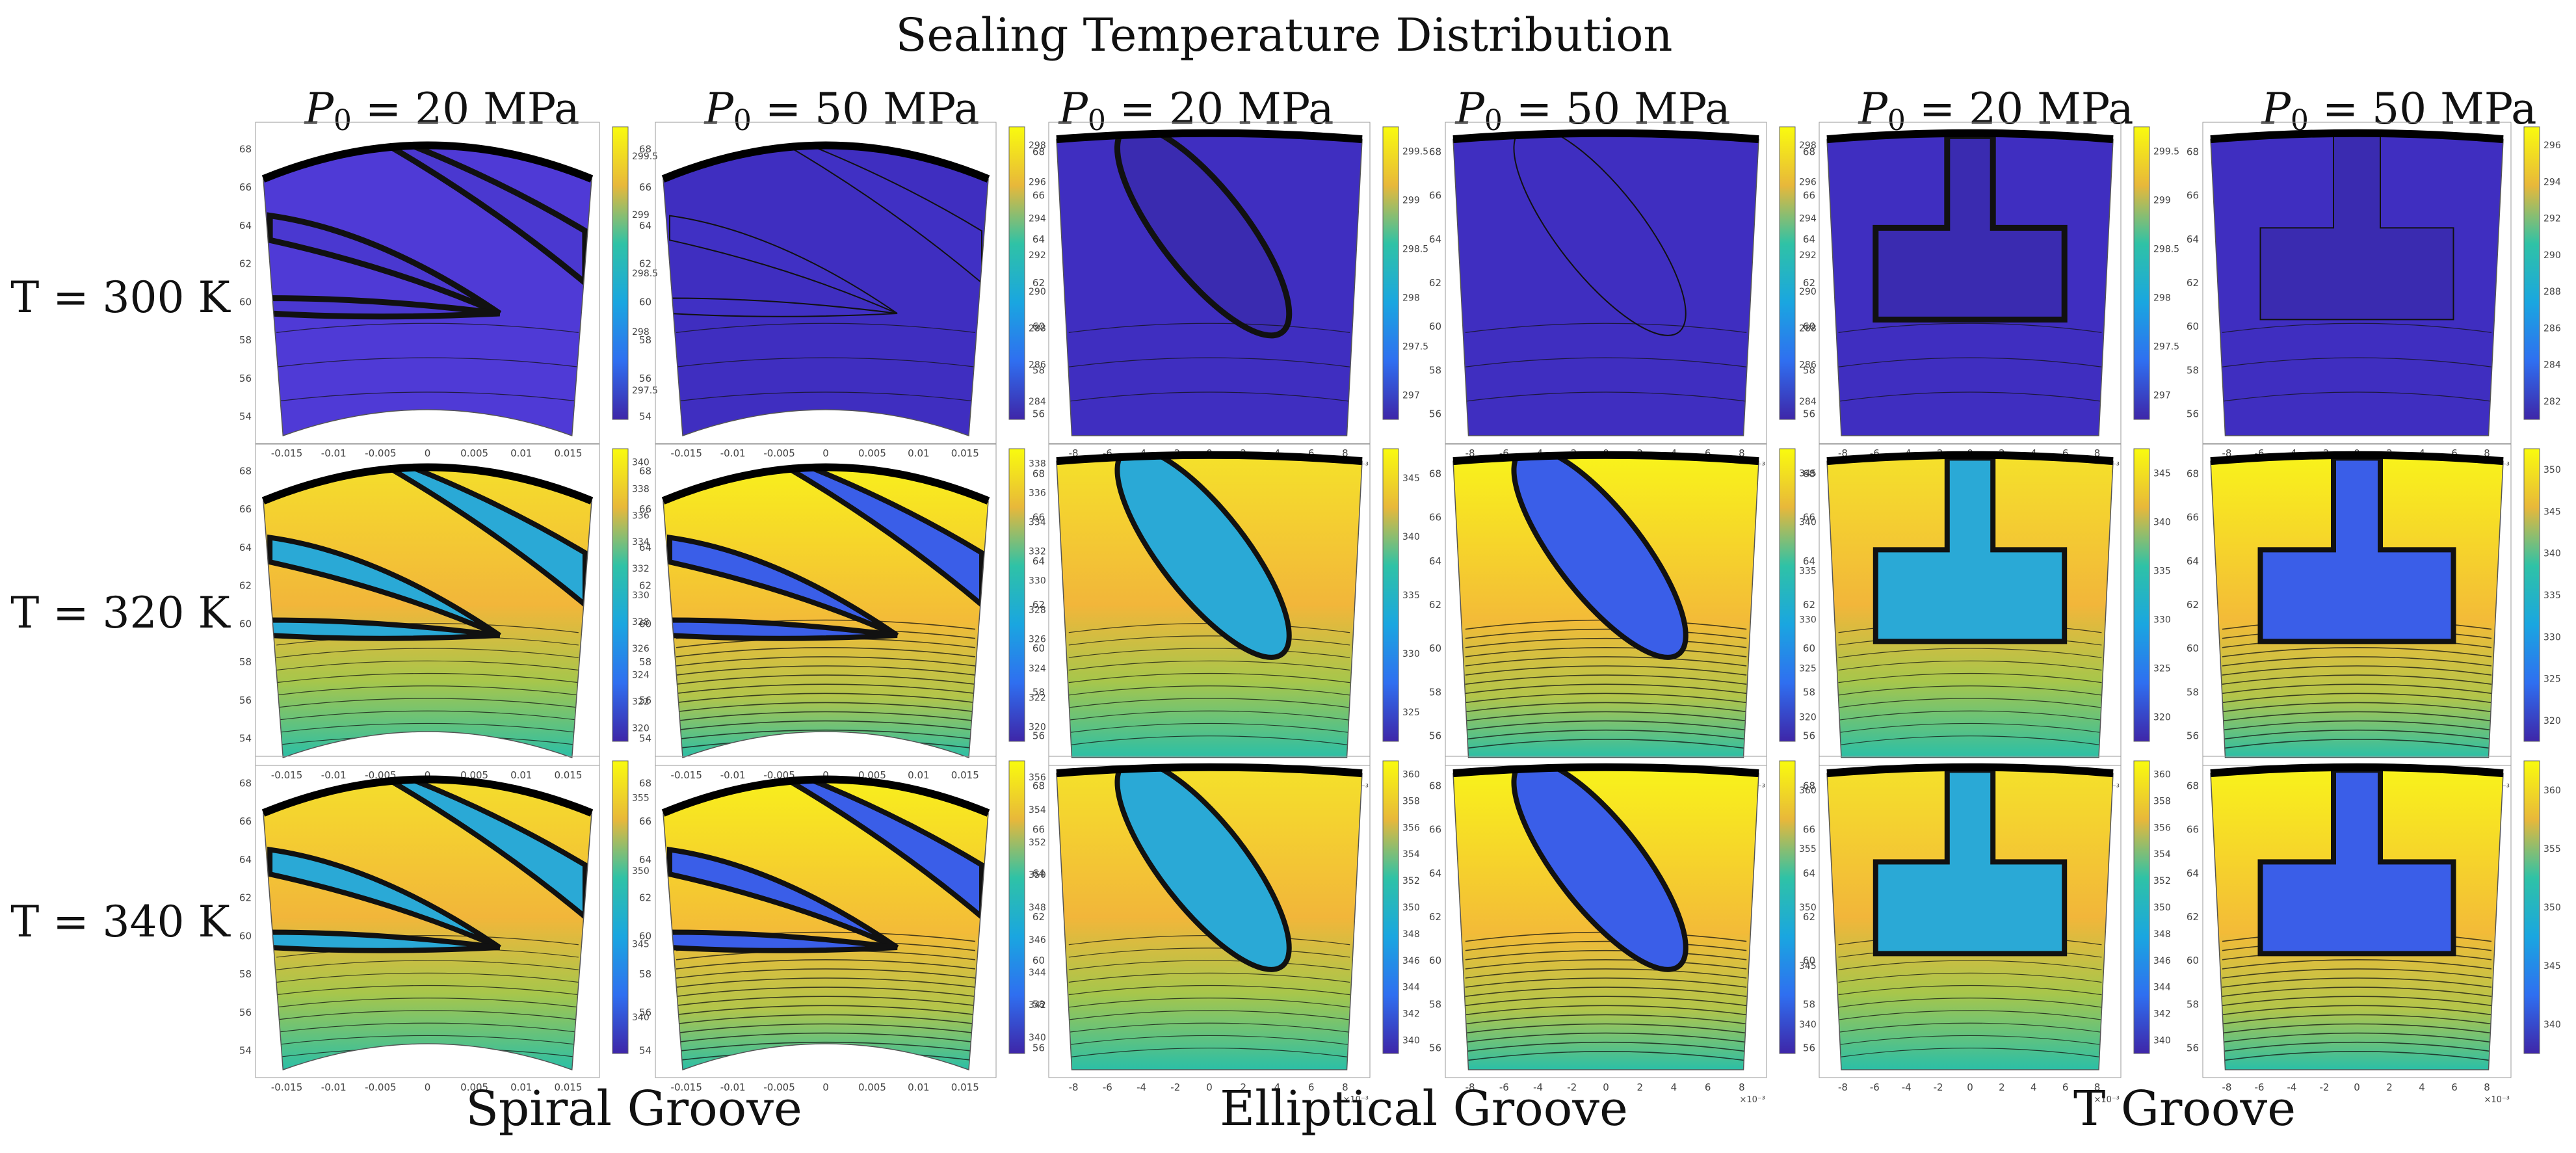 This screenshot has height=1153, width=2576. Describe the element at coordinates (1037, 523) in the screenshot. I see `colorbar-tick-label: 334` at that location.